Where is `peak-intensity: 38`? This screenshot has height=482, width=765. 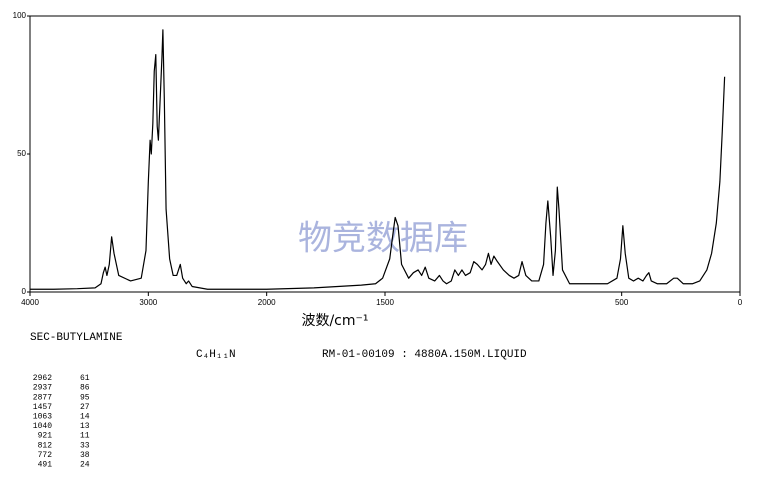
peak-intensity: 38 is located at coordinates (85, 455).